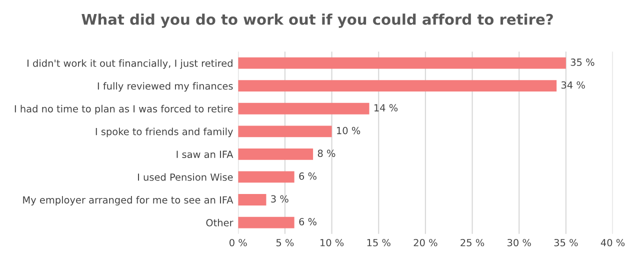  Describe the element at coordinates (279, 199) in the screenshot. I see `data-label: 3 %` at that location.